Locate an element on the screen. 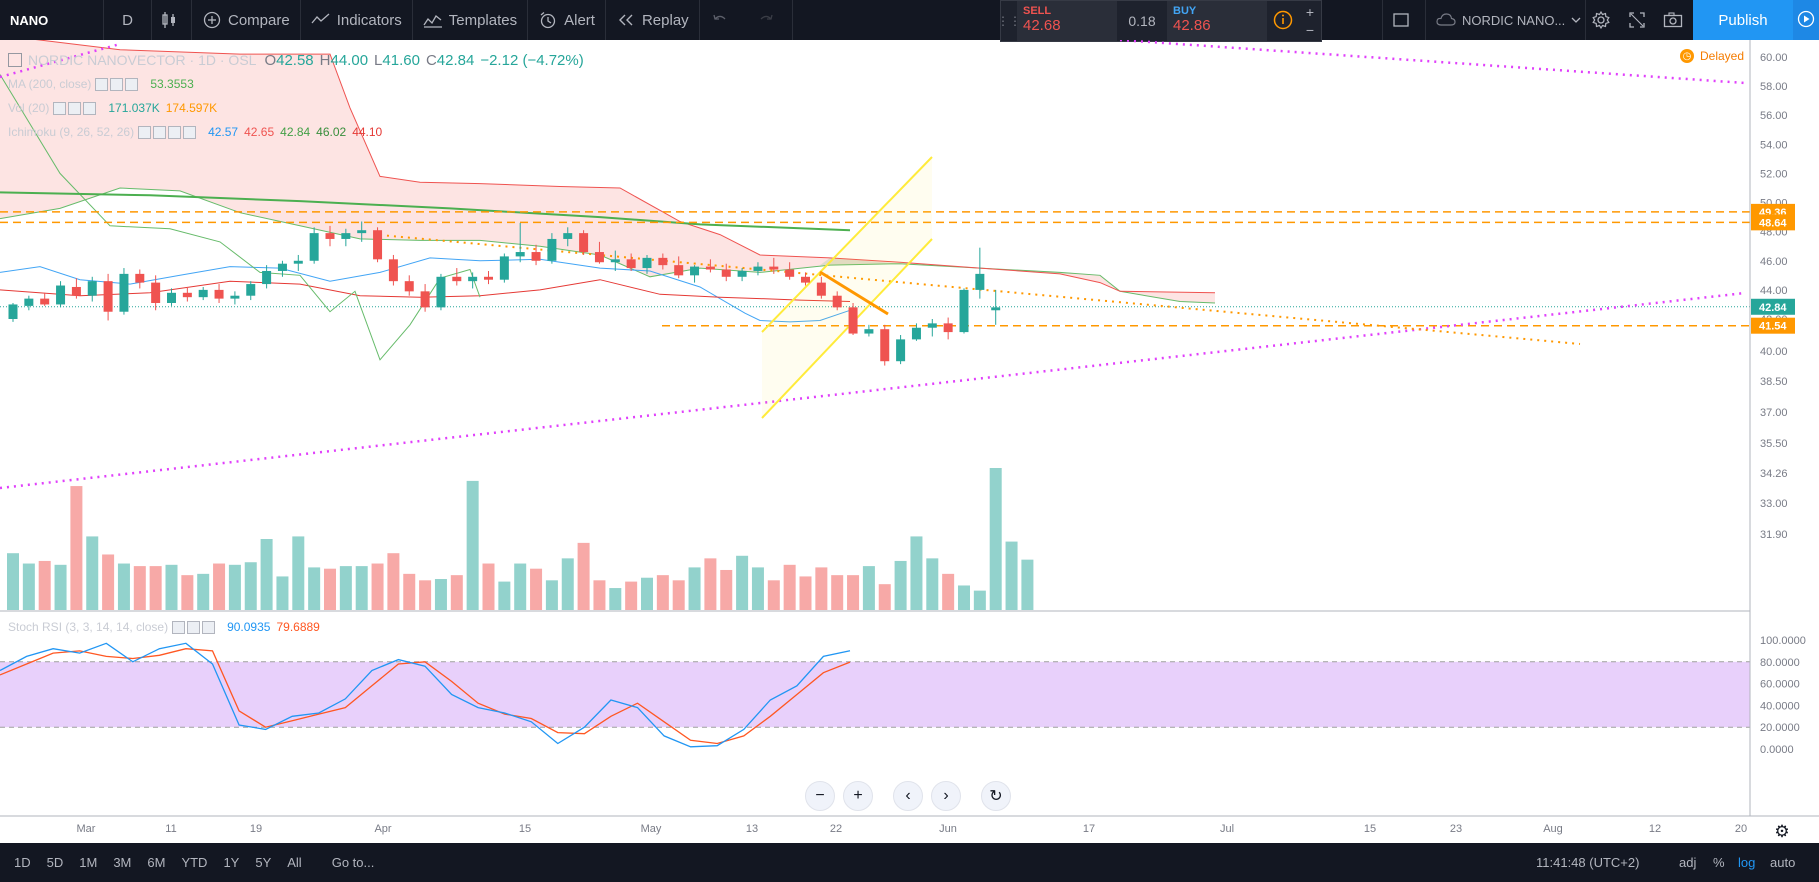 The height and width of the screenshot is (882, 1819). alert-button: Alert is located at coordinates (567, 20).